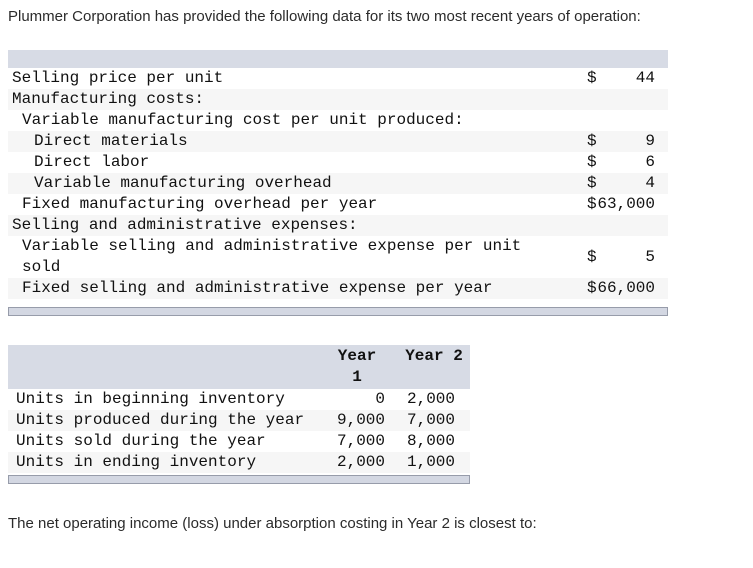  Describe the element at coordinates (136, 462) in the screenshot. I see `row-label: Units in ending inventory` at that location.